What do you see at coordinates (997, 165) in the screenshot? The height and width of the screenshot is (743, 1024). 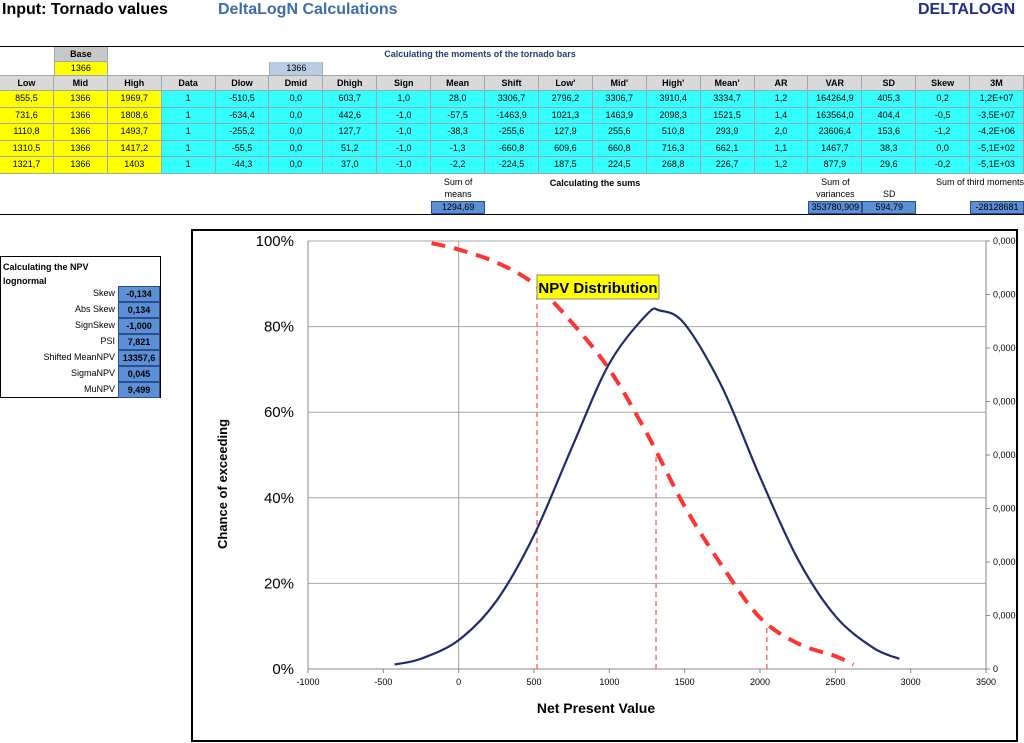 I see `table-cell: -5,1E+03` at bounding box center [997, 165].